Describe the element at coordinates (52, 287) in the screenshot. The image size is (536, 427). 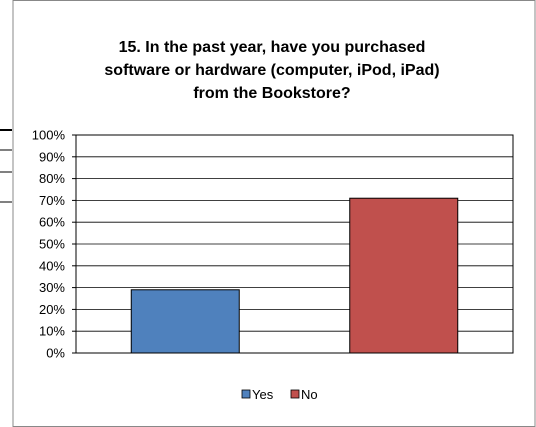
I see `y-tick-label: 30%` at that location.